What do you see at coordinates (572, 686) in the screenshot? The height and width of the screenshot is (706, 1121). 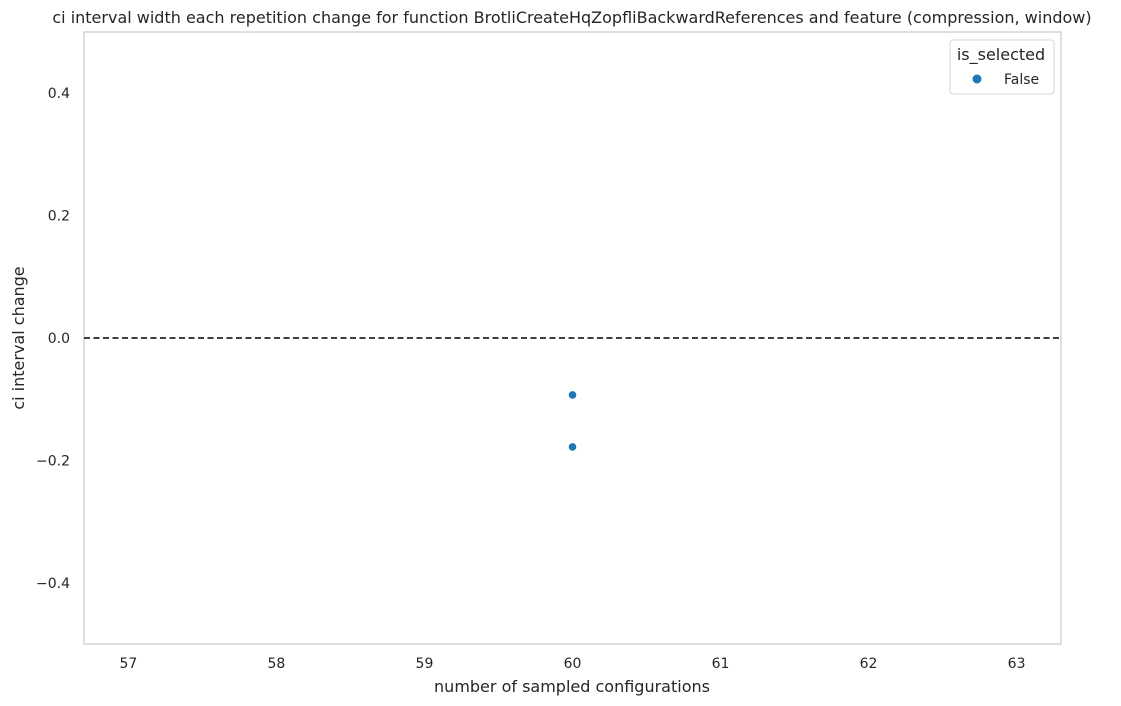 I see `x-axis-label: number of sampled configurations` at bounding box center [572, 686].